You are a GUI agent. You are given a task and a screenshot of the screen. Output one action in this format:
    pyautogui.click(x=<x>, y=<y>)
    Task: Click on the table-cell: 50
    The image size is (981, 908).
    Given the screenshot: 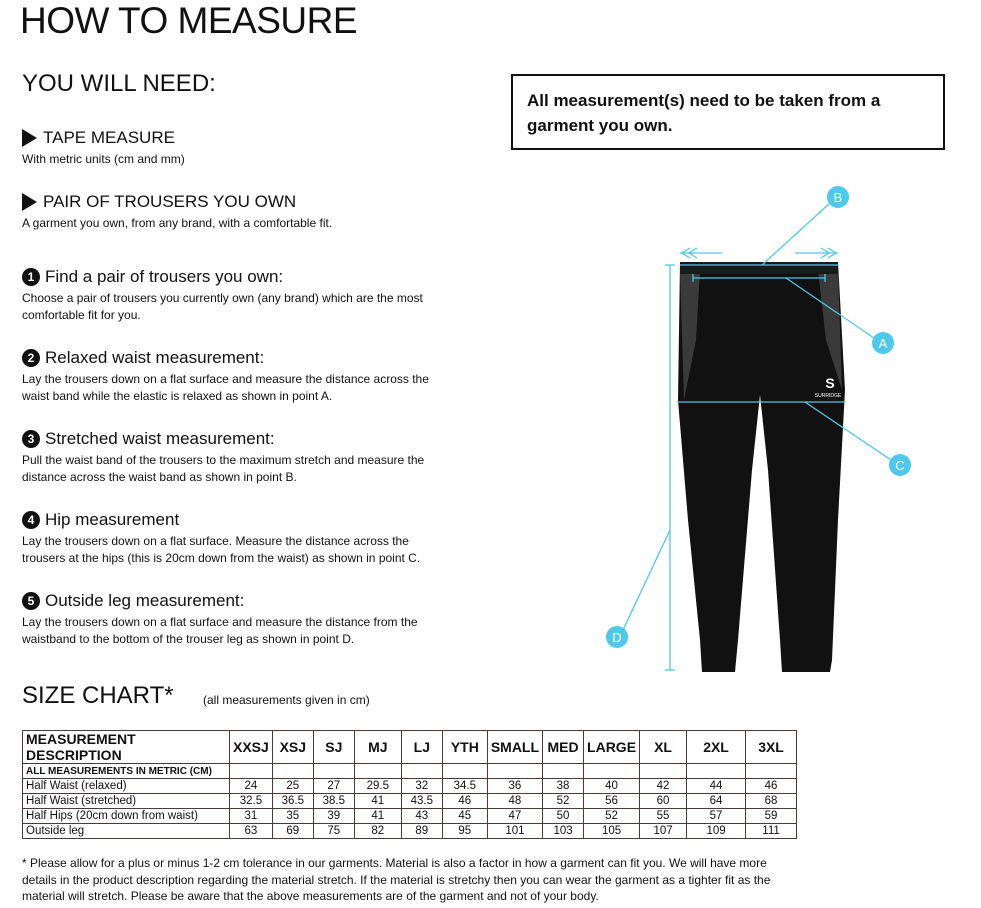 What is the action you would take?
    pyautogui.click(x=563, y=816)
    